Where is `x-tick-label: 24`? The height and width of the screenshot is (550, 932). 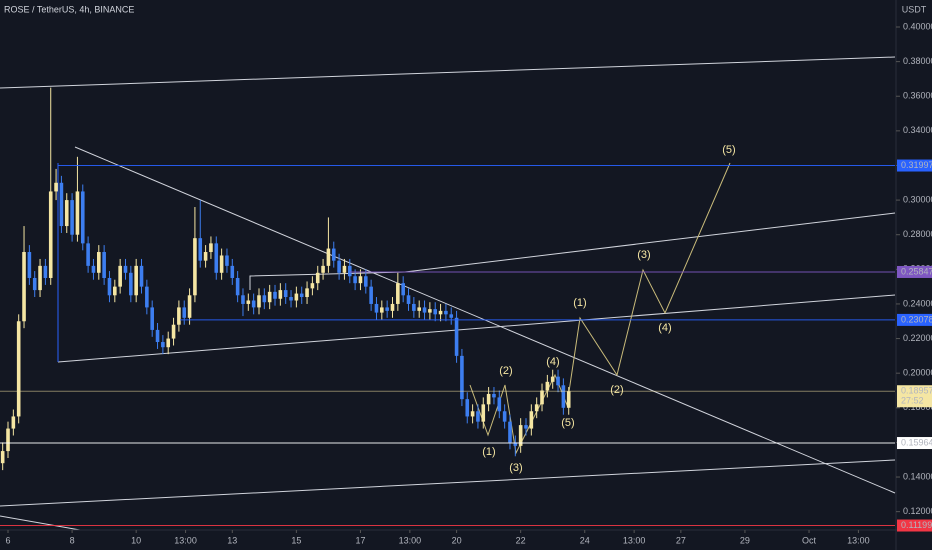 x-tick-label: 24 is located at coordinates (585, 540).